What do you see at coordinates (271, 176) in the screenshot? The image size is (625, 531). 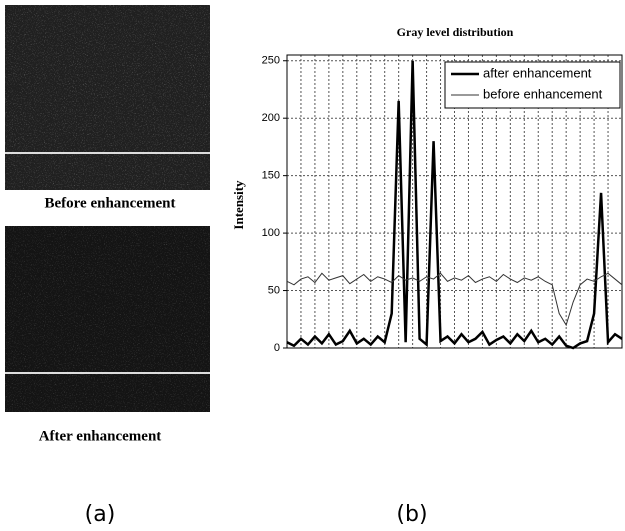 I see `y-tick-label: 150` at bounding box center [271, 176].